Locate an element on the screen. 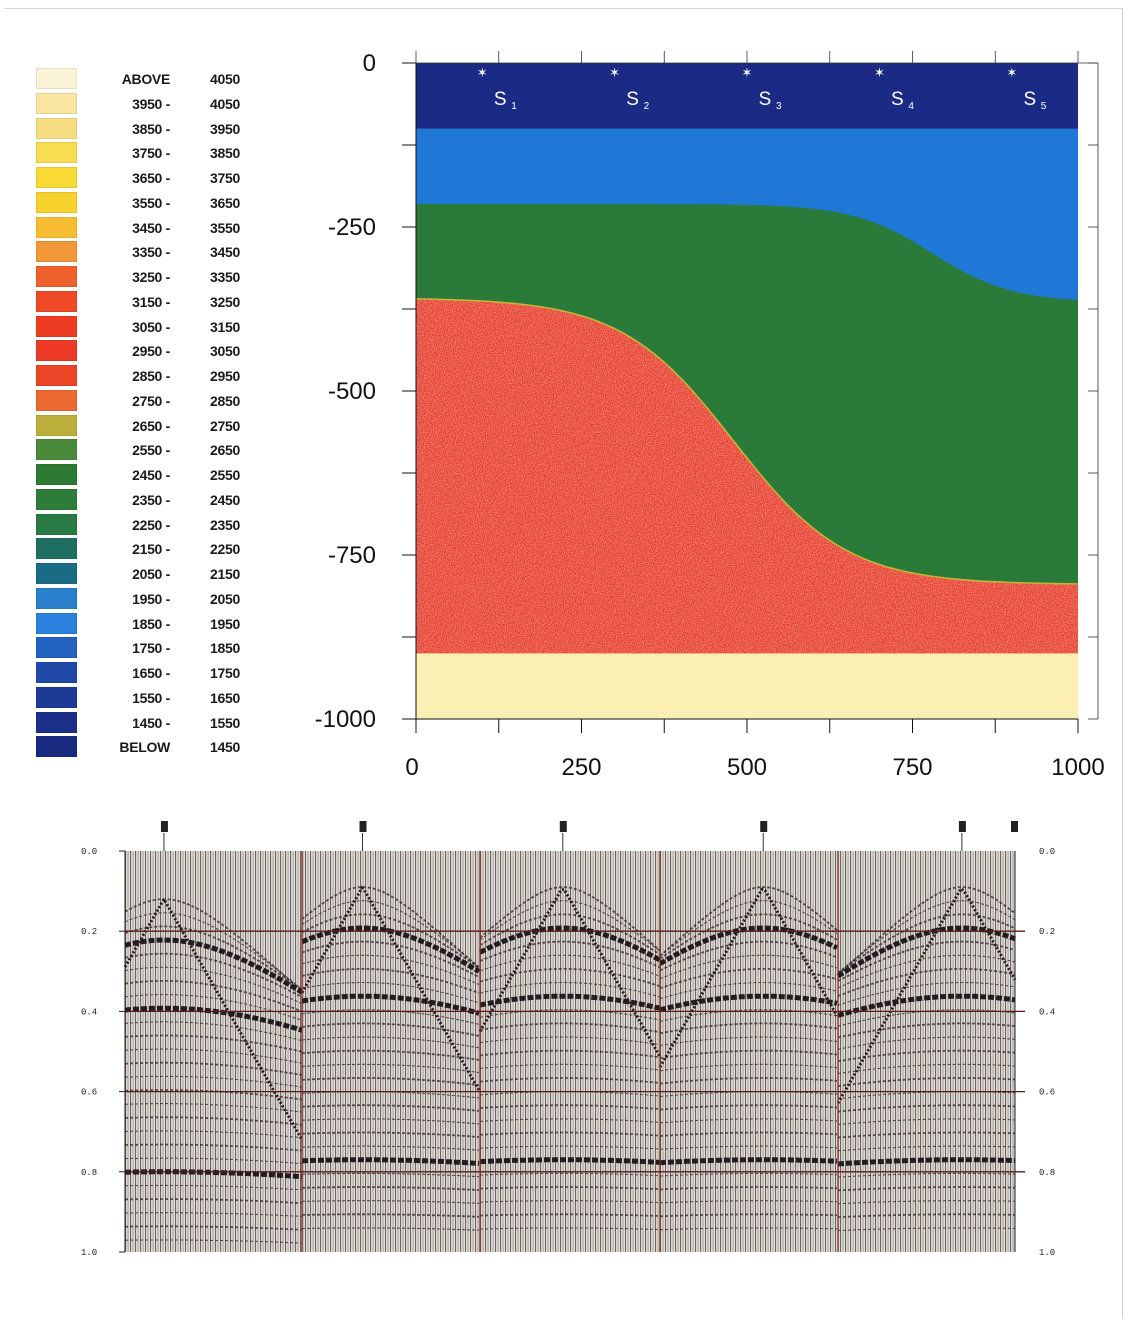 This screenshot has width=1132, height=1326. legend-range-low: 2250 - is located at coordinates (151, 524).